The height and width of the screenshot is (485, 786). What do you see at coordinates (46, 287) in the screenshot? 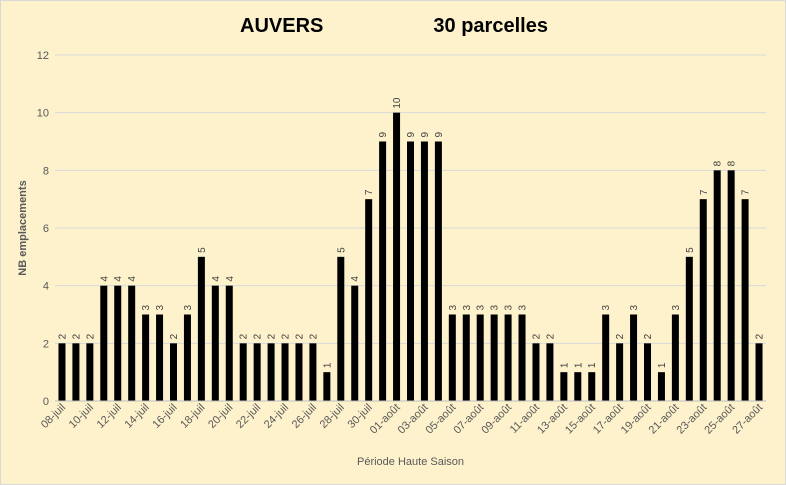
I see `y-tick-label: 4` at bounding box center [46, 287].